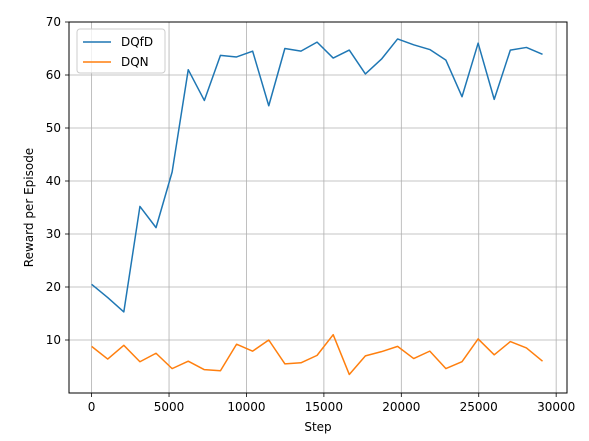 Image resolution: width=589 pixels, height=441 pixels. What do you see at coordinates (556, 407) in the screenshot?
I see `x-tick-label: 30000` at bounding box center [556, 407].